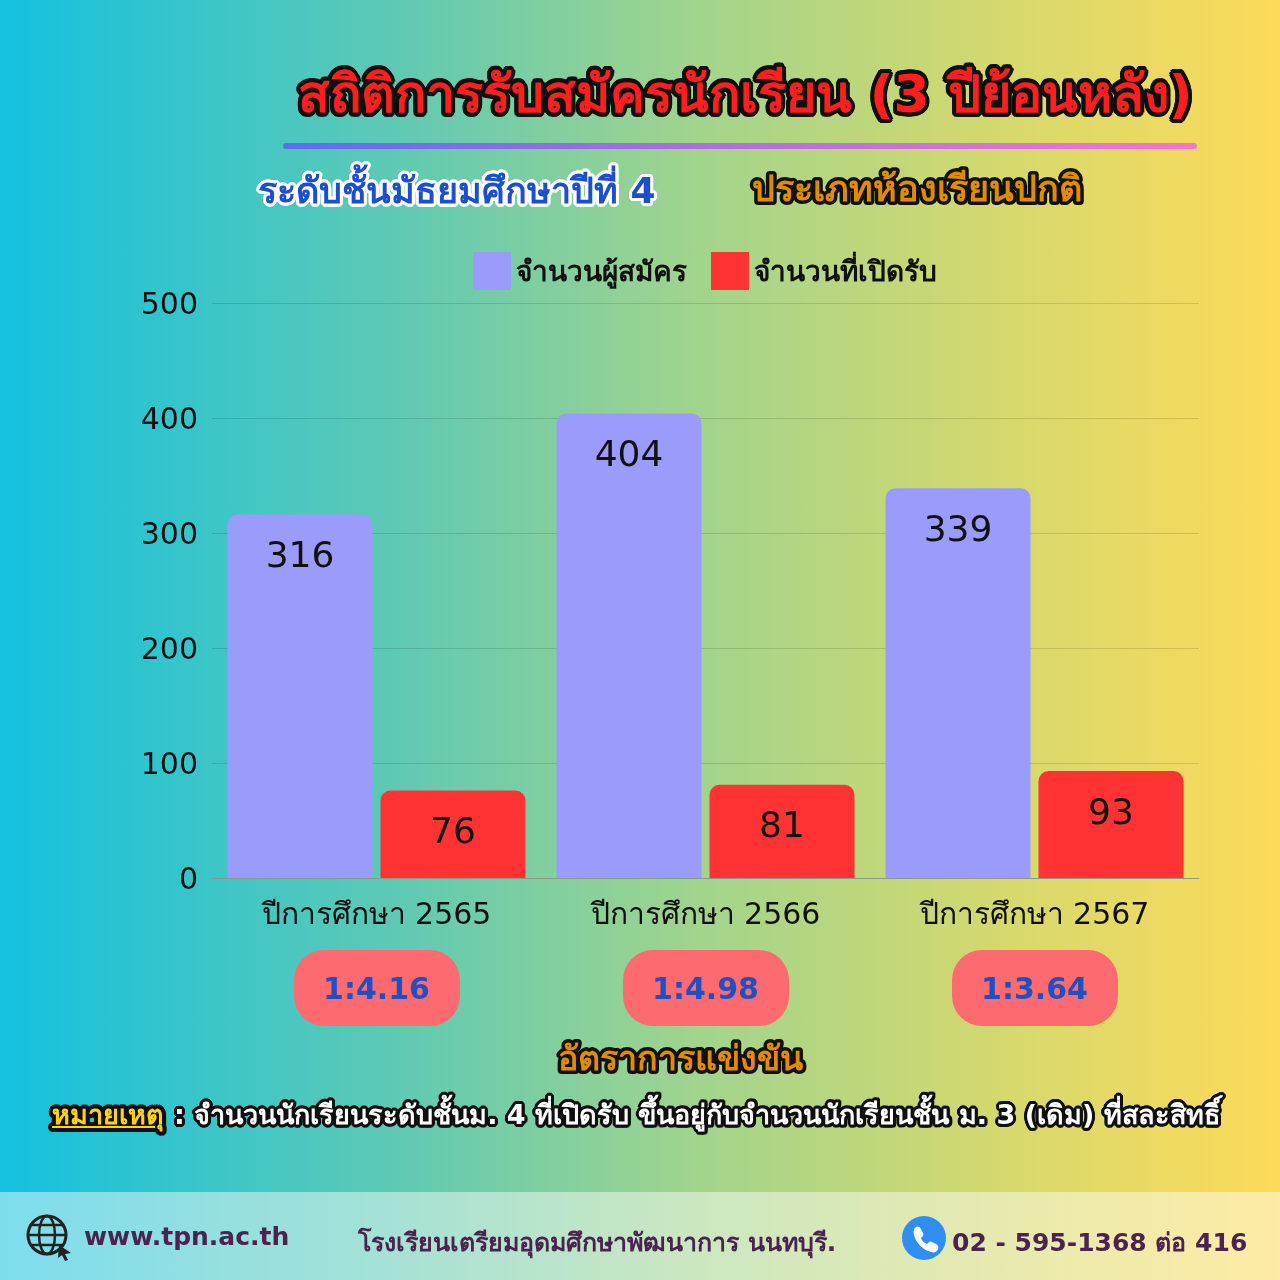 The height and width of the screenshot is (1280, 1280). Describe the element at coordinates (457, 188) in the screenshot. I see `chart-subtitle: ระดับชั้นมัธยมศึกษาปีที่ 4` at that location.